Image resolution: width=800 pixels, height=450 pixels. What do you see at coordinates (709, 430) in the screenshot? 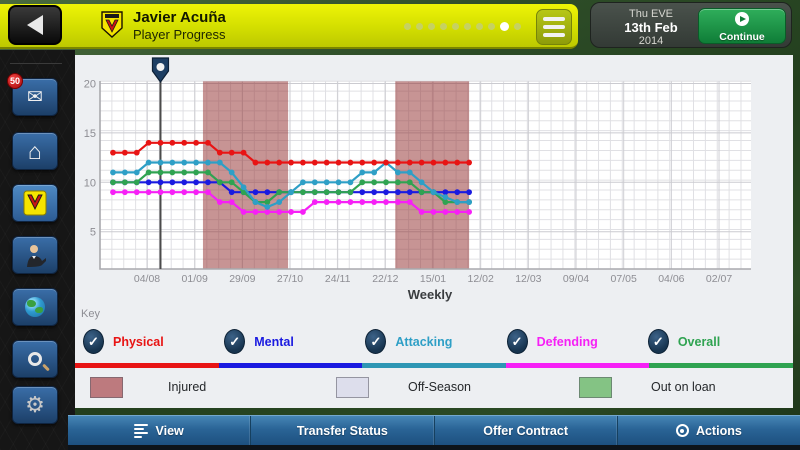
I see `actions-button: Actions` at bounding box center [709, 430].